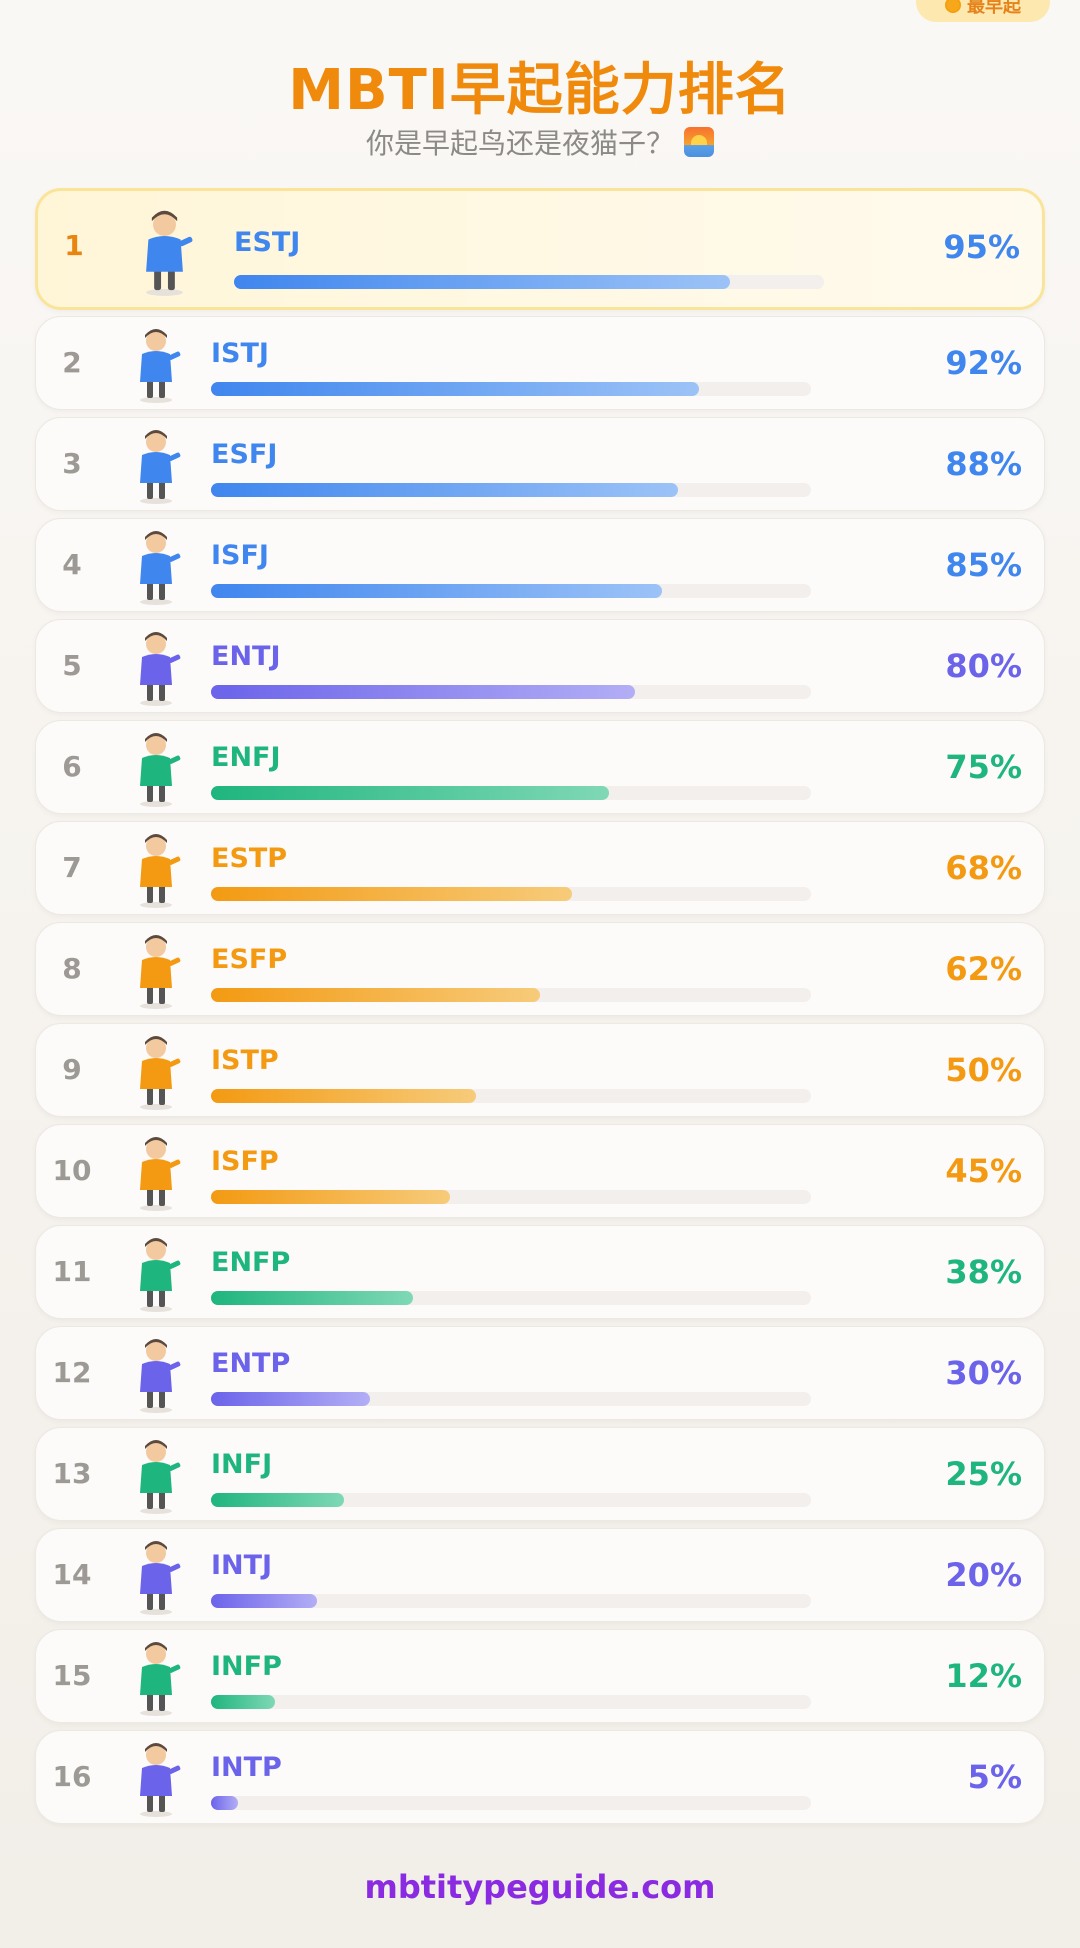  I want to click on rank-number: 6, so click(72, 766).